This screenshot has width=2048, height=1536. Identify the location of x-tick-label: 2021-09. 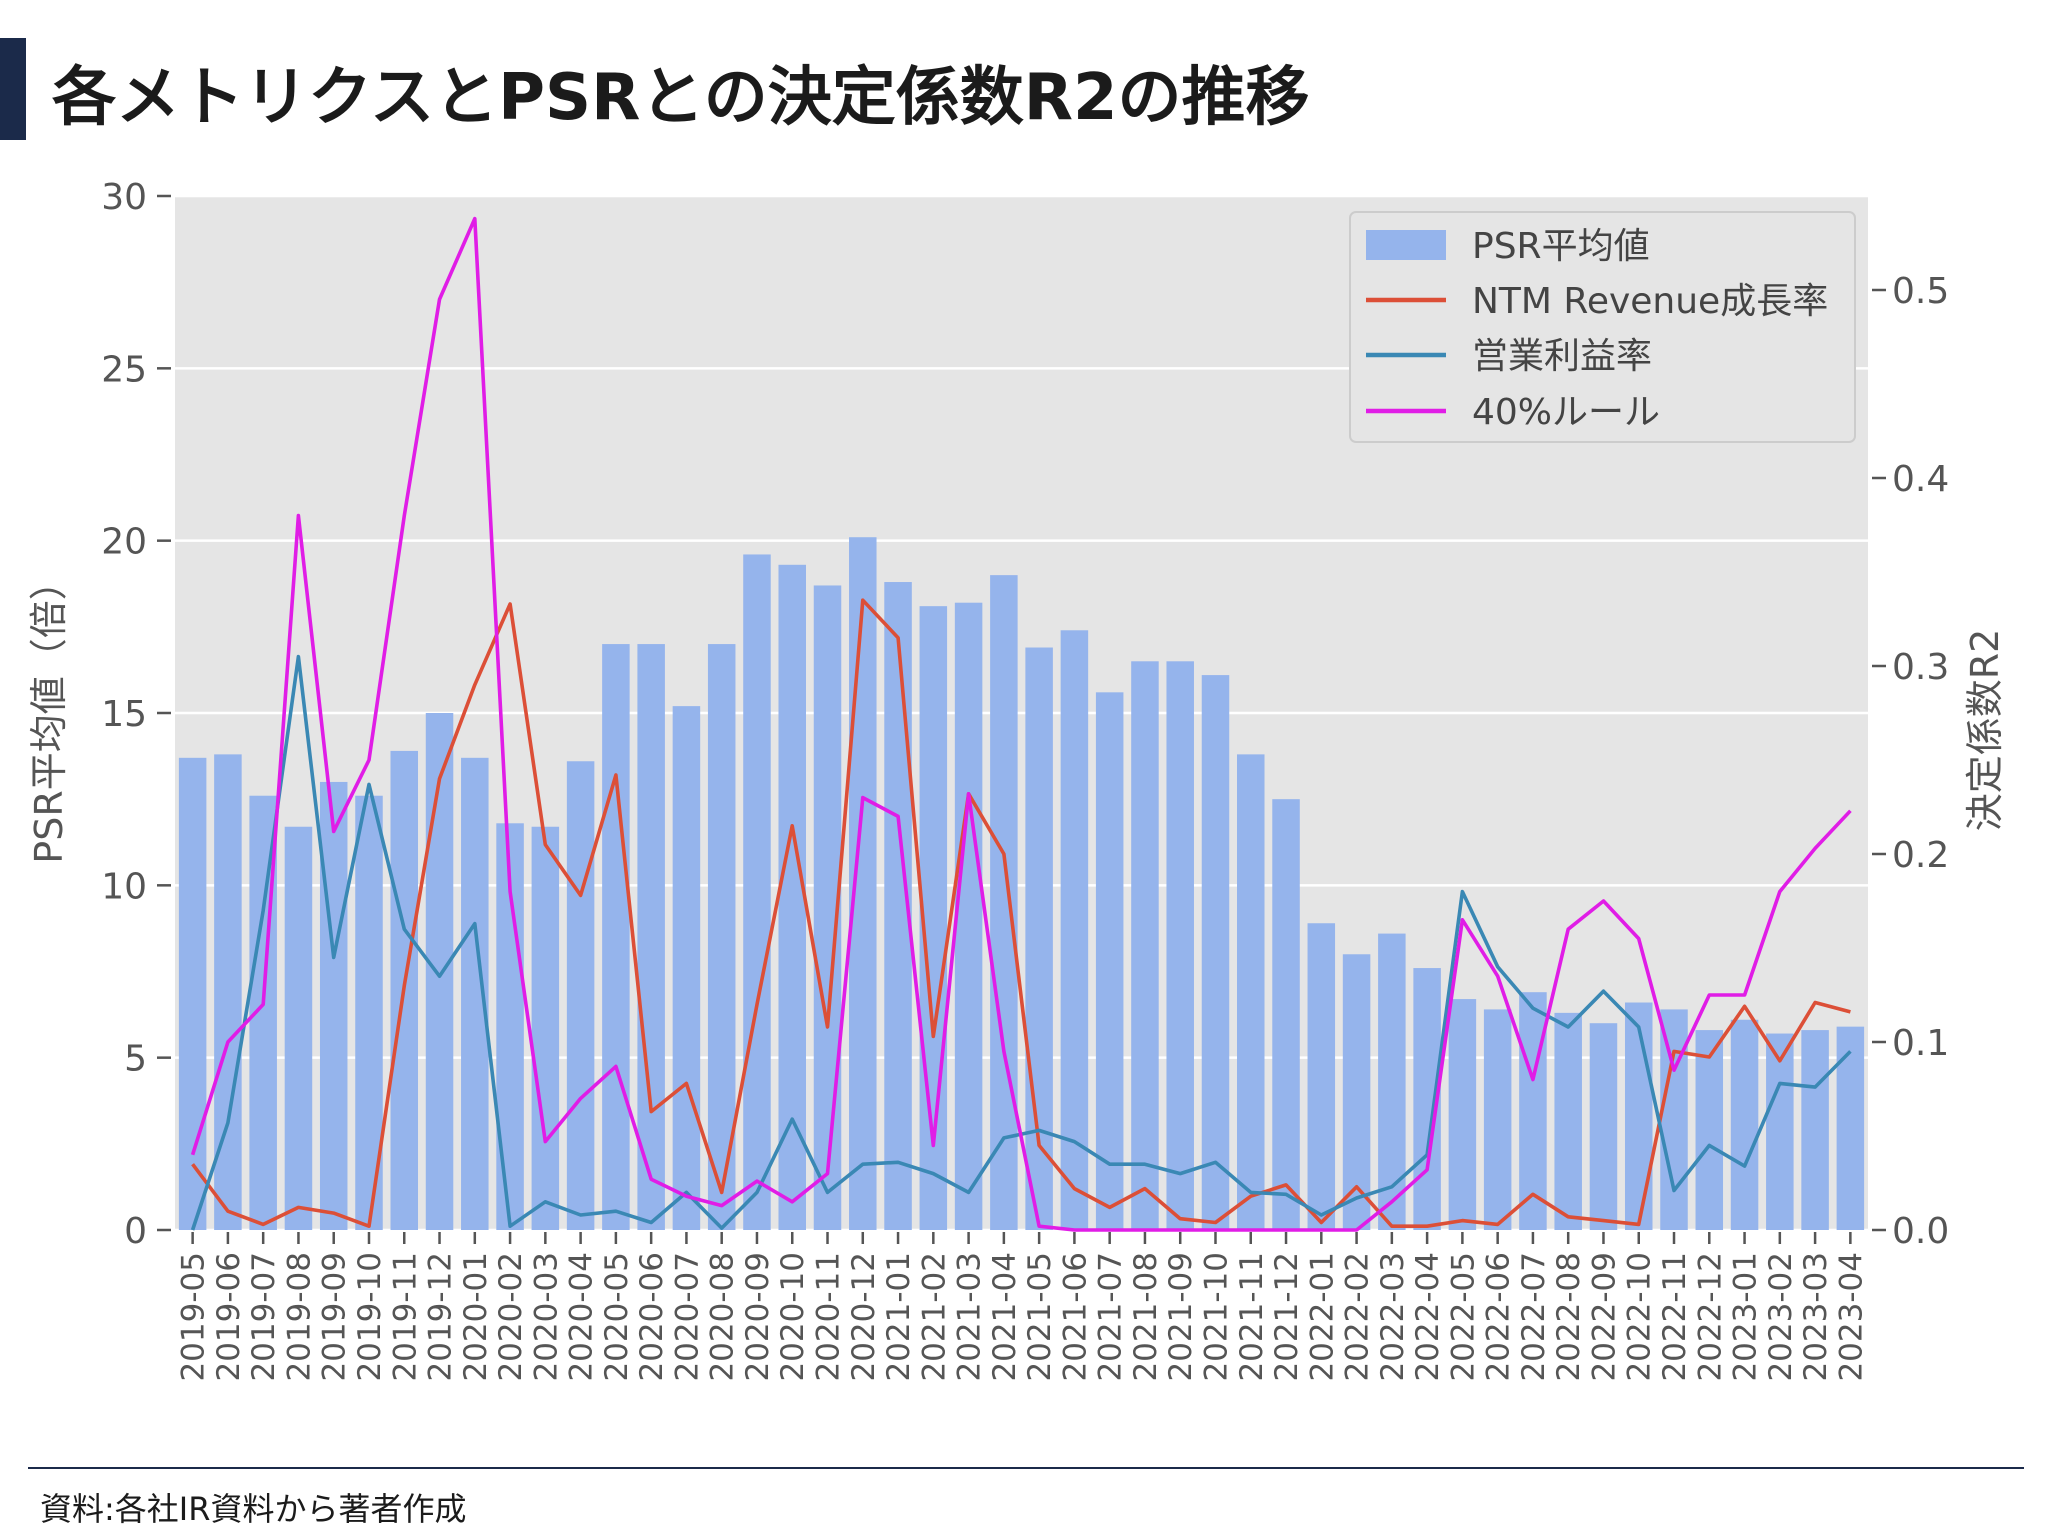
(1181, 1317).